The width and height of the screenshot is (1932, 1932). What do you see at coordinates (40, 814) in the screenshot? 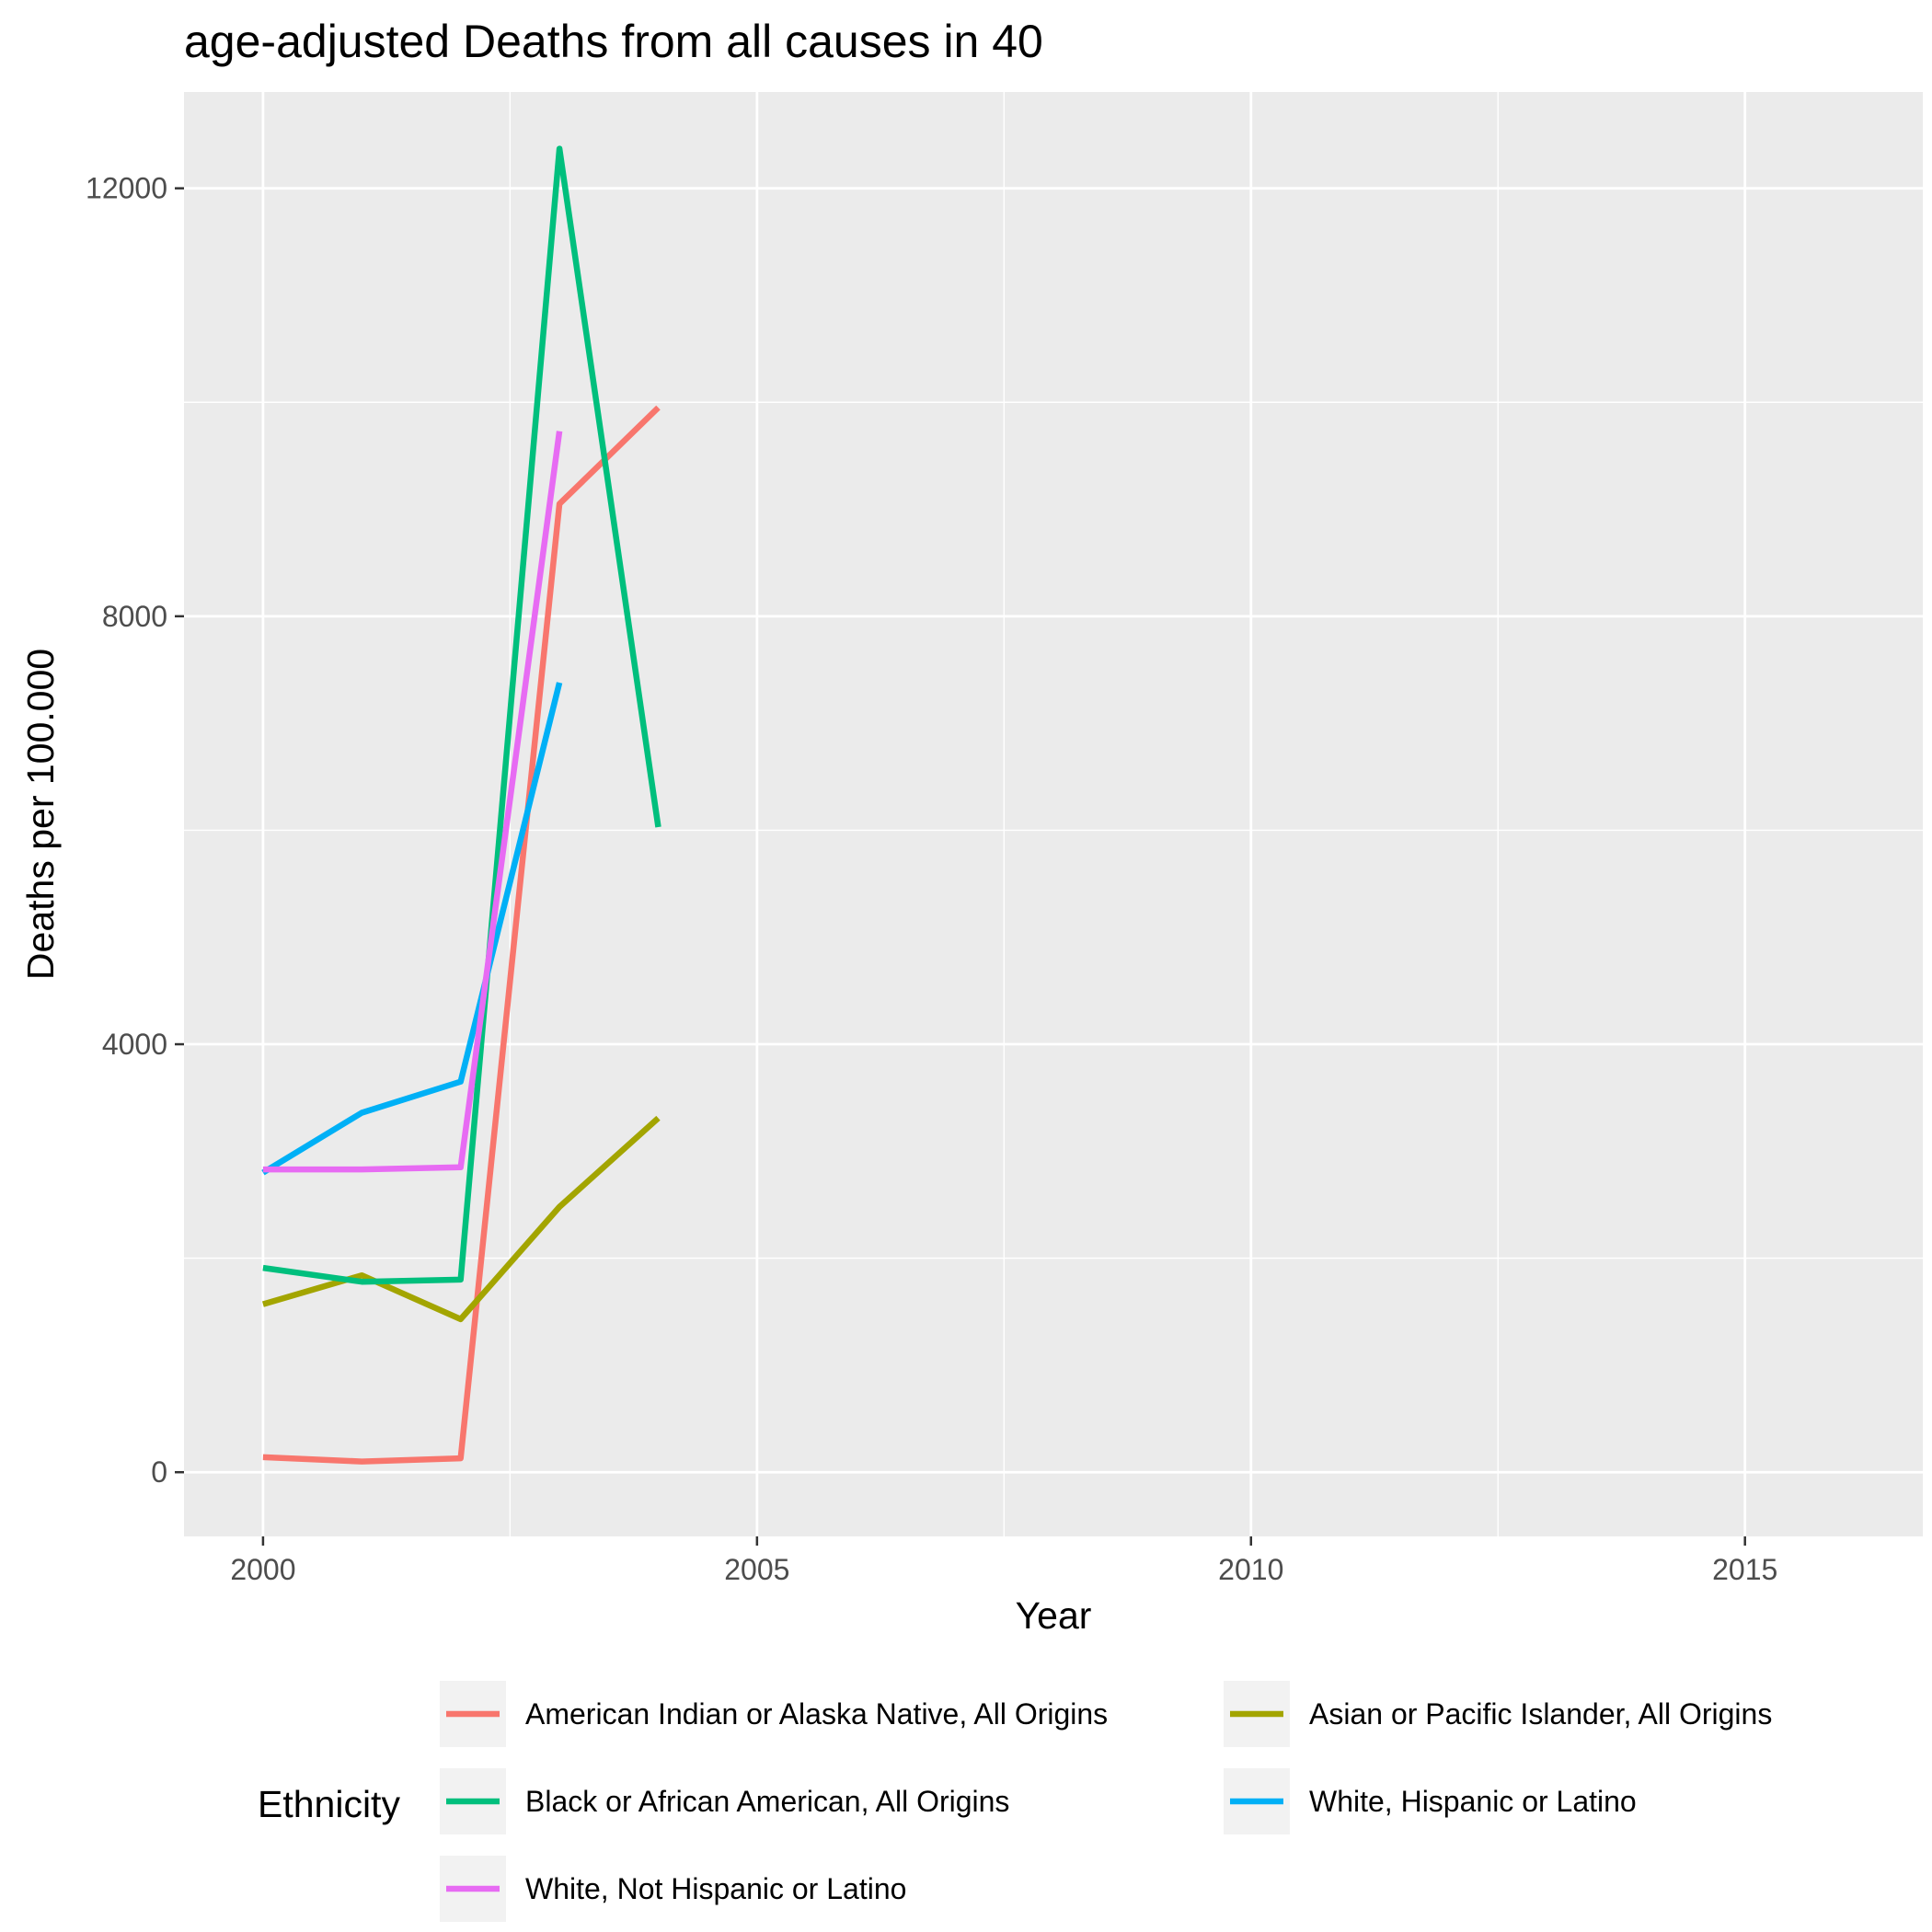
I see `y-axis-title: Deaths per 100.000` at bounding box center [40, 814].